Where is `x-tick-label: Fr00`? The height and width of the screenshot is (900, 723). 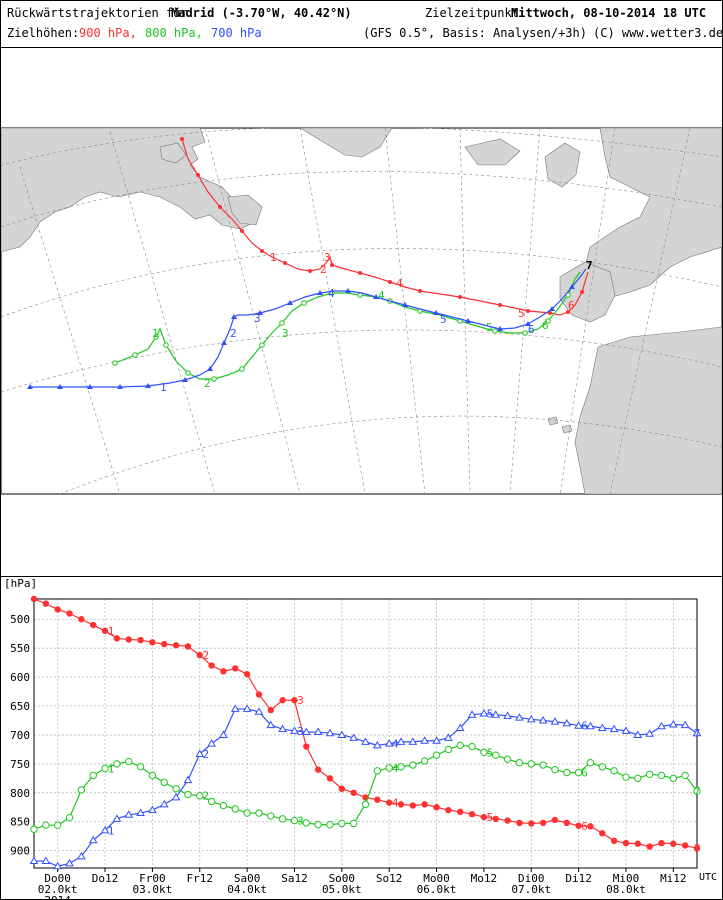 x-tick-label: Fr00 is located at coordinates (152, 878).